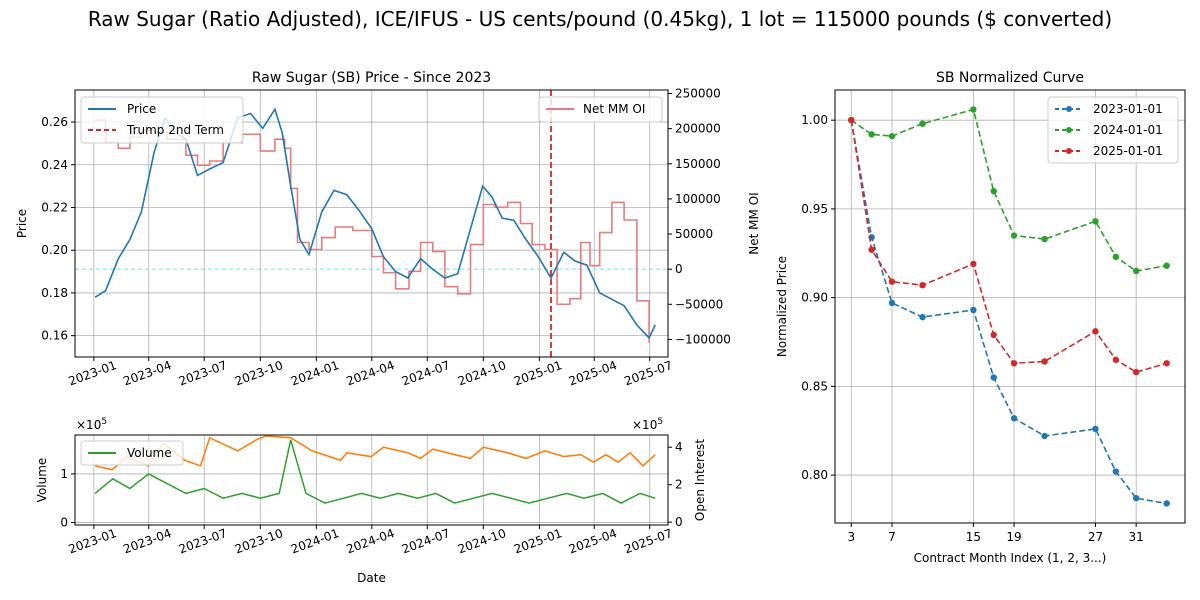 The width and height of the screenshot is (1200, 600). Describe the element at coordinates (203, 541) in the screenshot. I see `volume-x-tick-label: 2023-07` at that location.